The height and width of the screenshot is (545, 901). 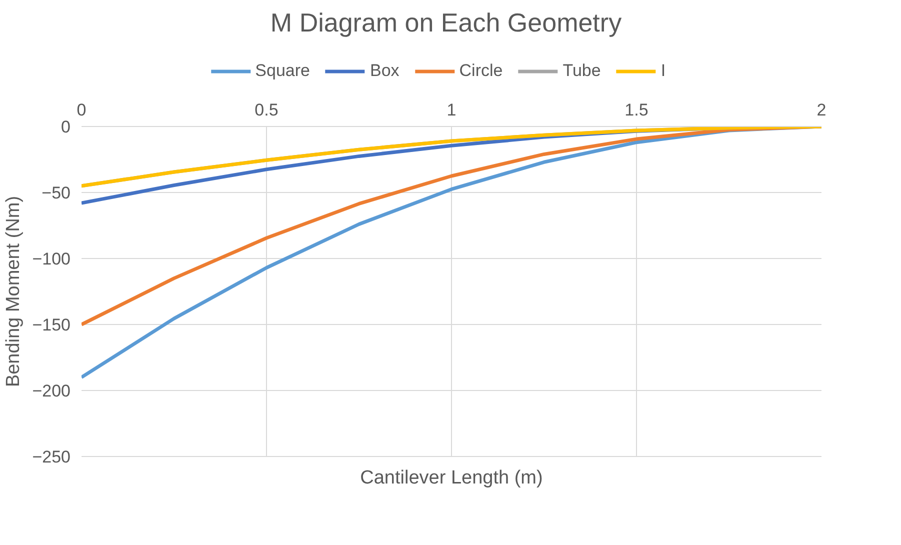 What do you see at coordinates (66, 127) in the screenshot?
I see `y-tick-label: 0` at bounding box center [66, 127].